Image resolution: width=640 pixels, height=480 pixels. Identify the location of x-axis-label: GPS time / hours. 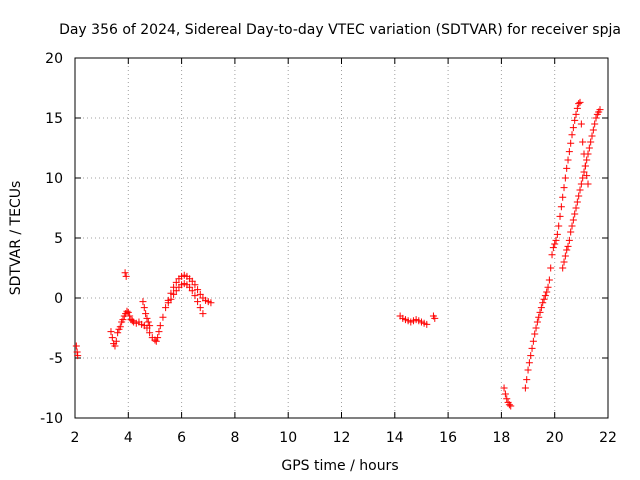
(339, 466).